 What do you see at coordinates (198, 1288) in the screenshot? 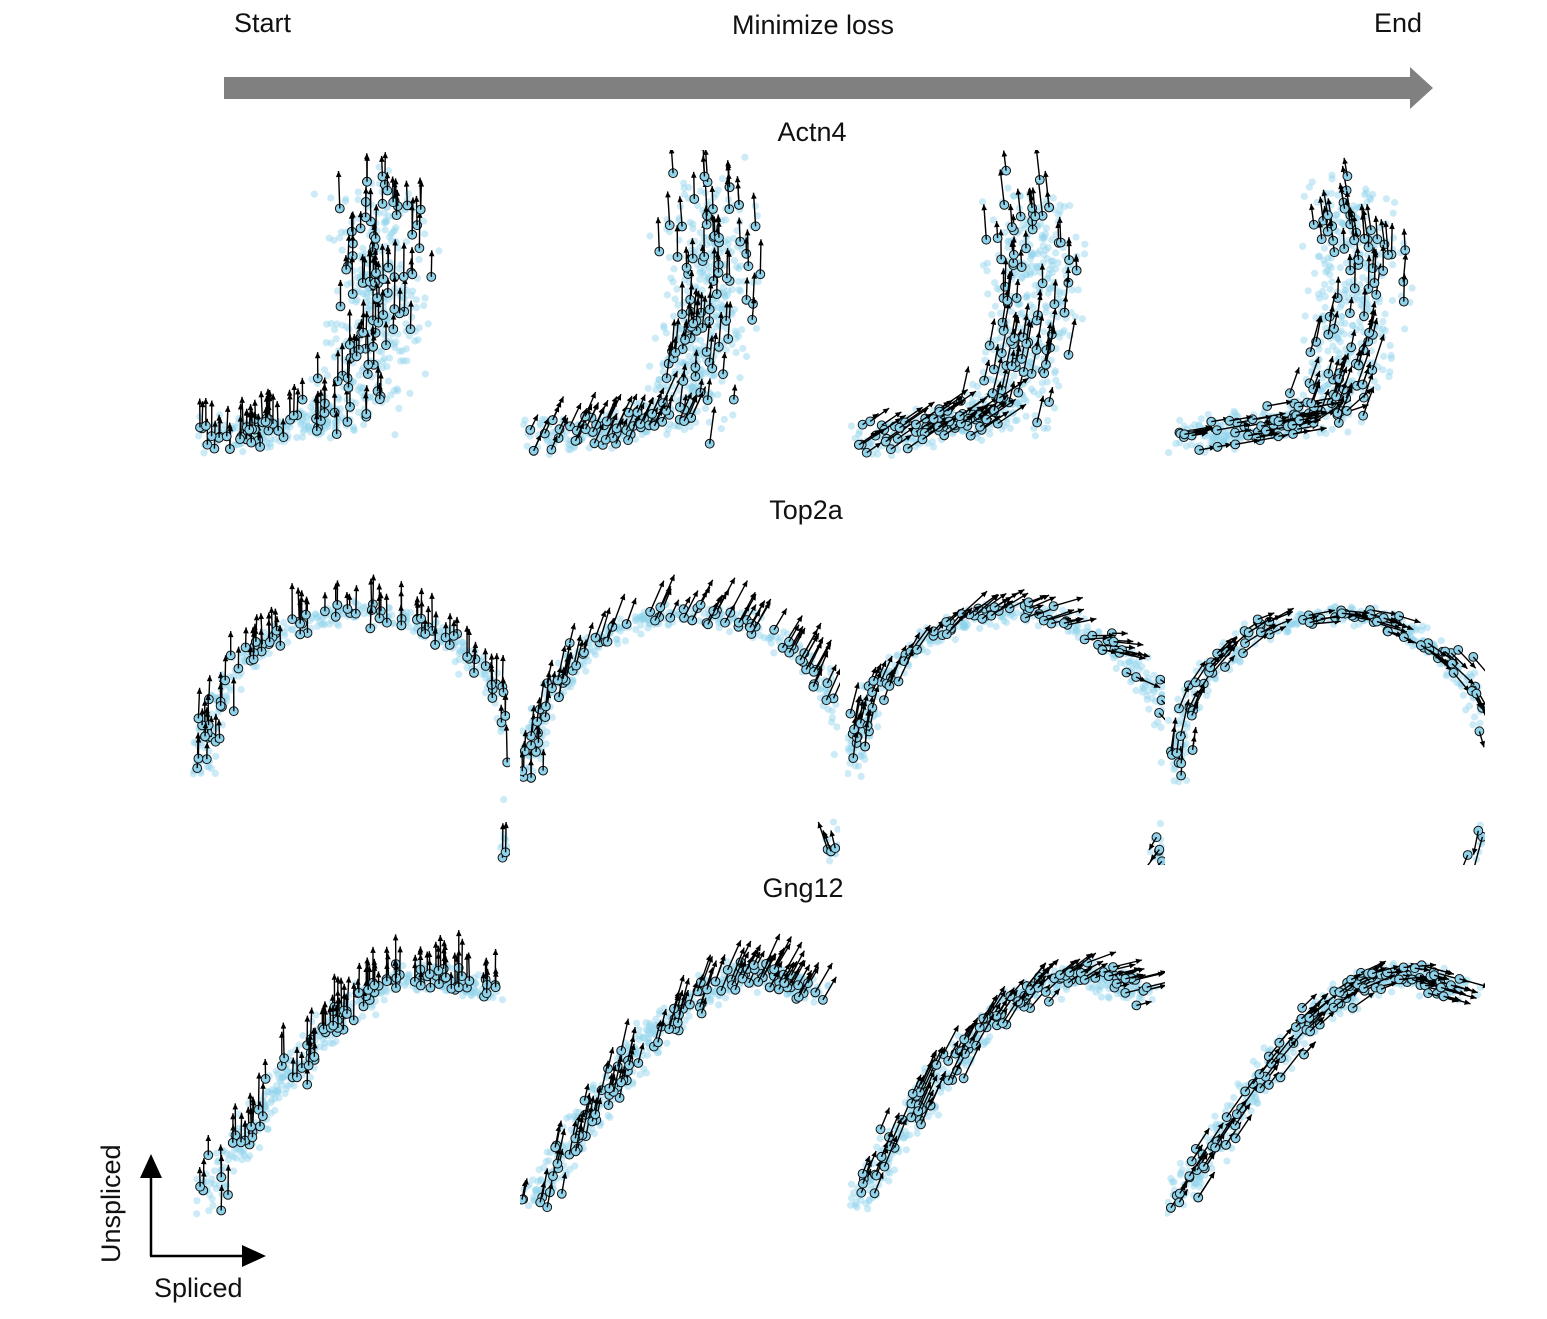
I see `spliced-axis-label: Spliced` at bounding box center [198, 1288].